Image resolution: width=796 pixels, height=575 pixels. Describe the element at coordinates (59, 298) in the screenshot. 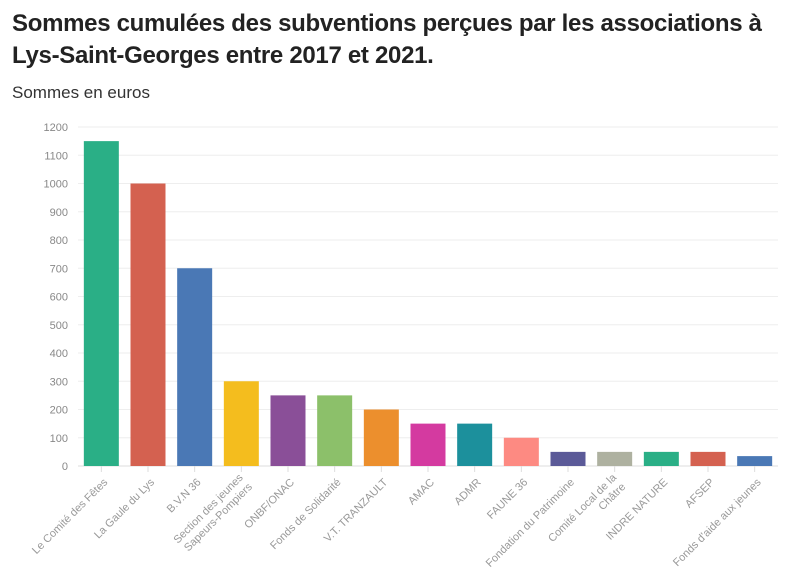

I see `y-tick-label: 600` at that location.